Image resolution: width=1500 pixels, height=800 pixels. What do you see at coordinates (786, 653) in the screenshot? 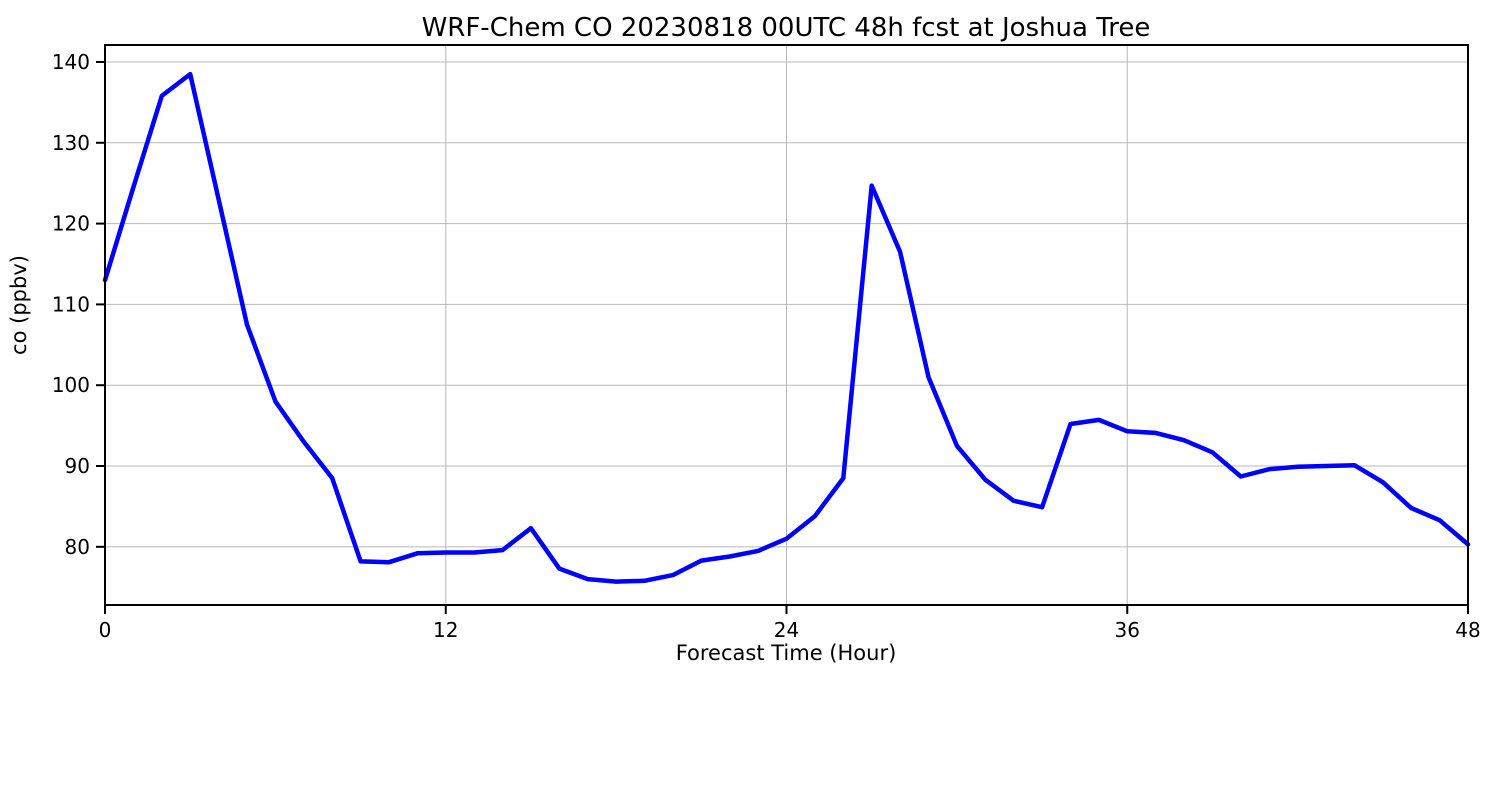
I see `x-axis-label: Forecast Time (Hour)` at bounding box center [786, 653].